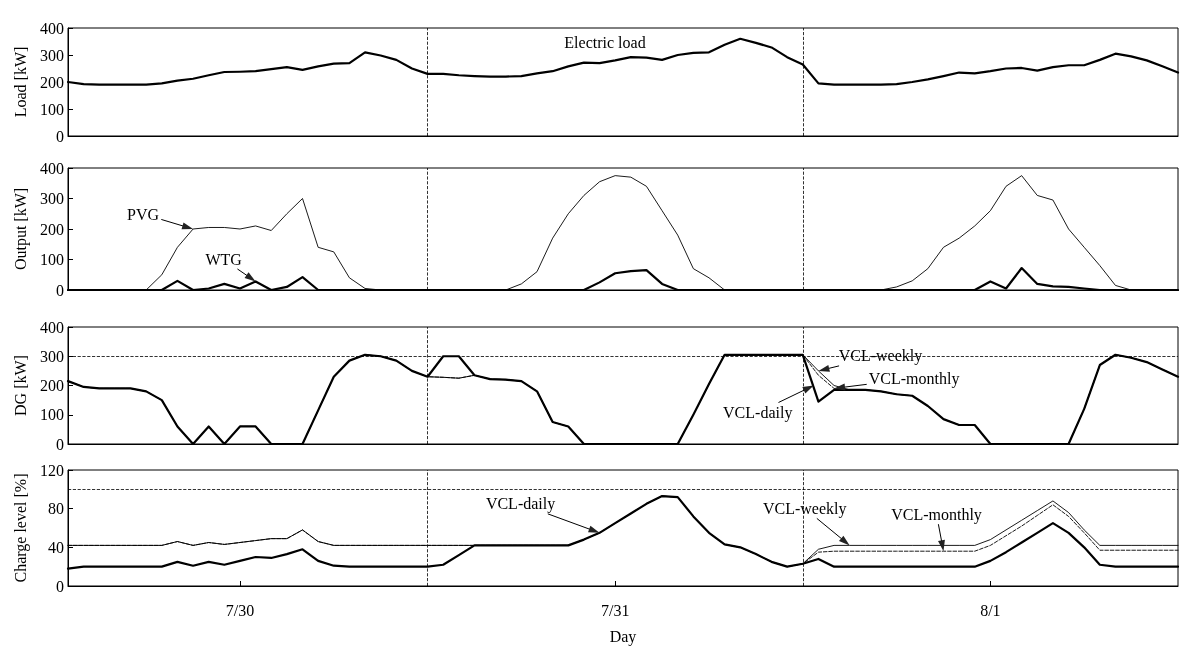 The width and height of the screenshot is (1184, 651). What do you see at coordinates (20, 385) in the screenshot?
I see `y-axis-title: DG [kW]` at bounding box center [20, 385].